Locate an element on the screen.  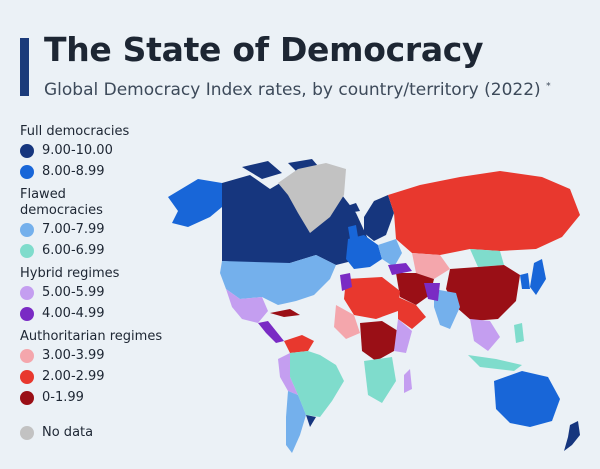
region-kazakhstan is located at coordinates (431, 266).